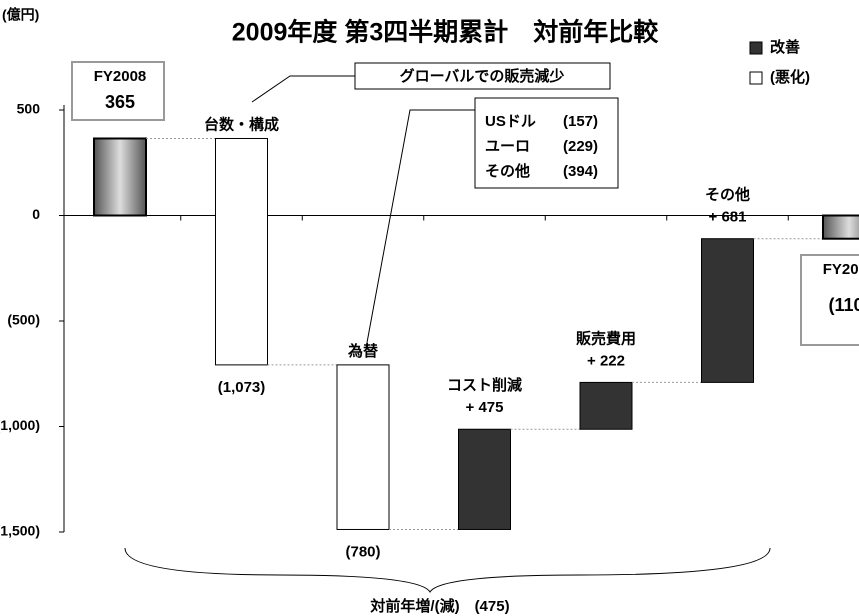  Describe the element at coordinates (29, 109) in the screenshot. I see `y-tick-label: 500` at that location.